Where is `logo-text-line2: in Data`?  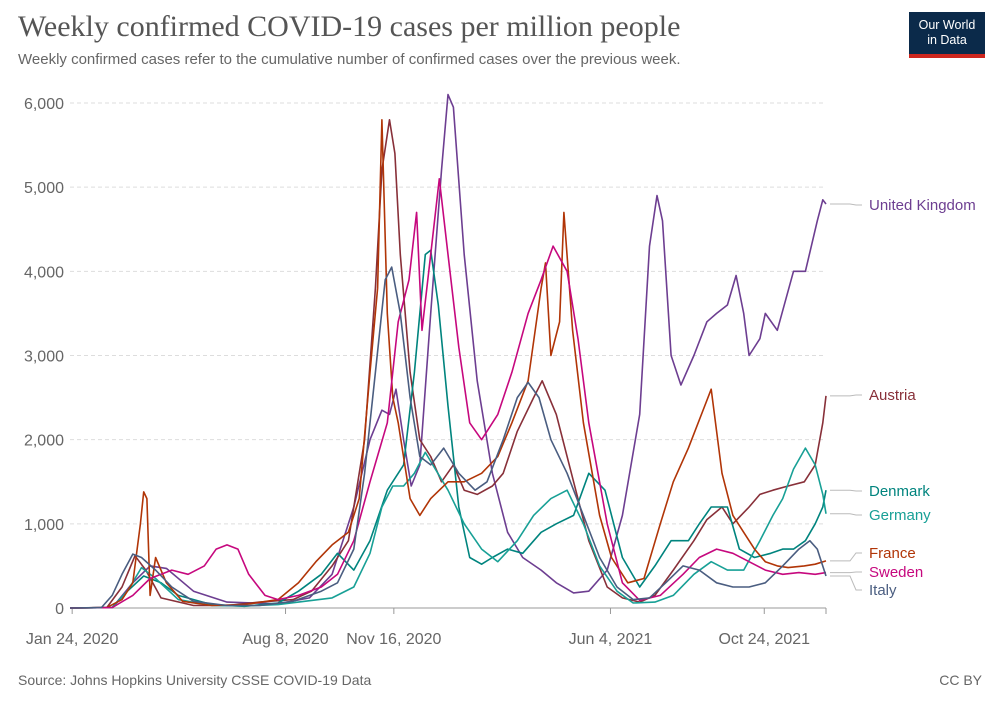
logo-text-line2: in Data is located at coordinates (947, 40).